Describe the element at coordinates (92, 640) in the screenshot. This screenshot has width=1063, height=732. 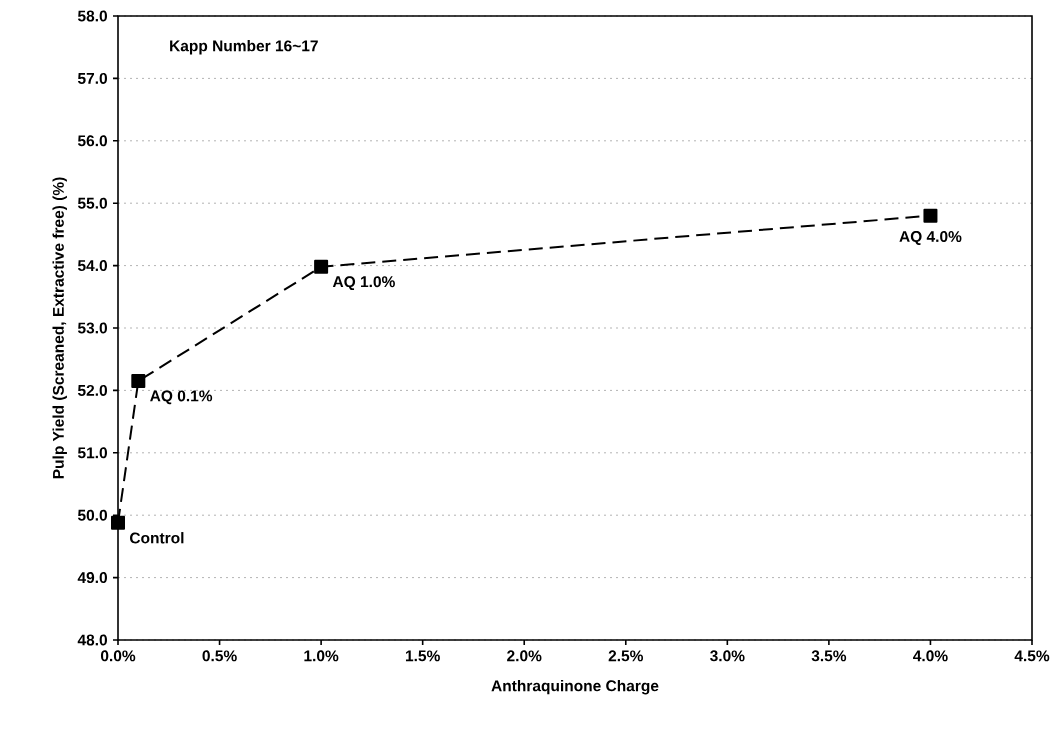
I see `y-tick-label: 48.0` at that location.